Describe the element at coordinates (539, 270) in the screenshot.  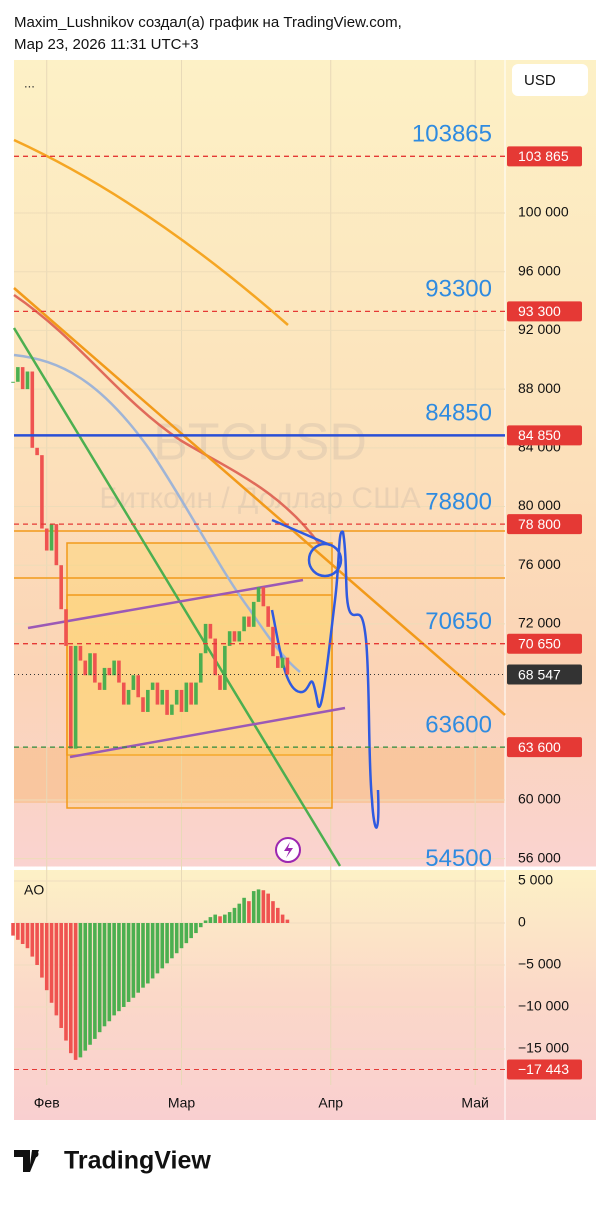
I see `y-tick-label: 96 000` at that location.